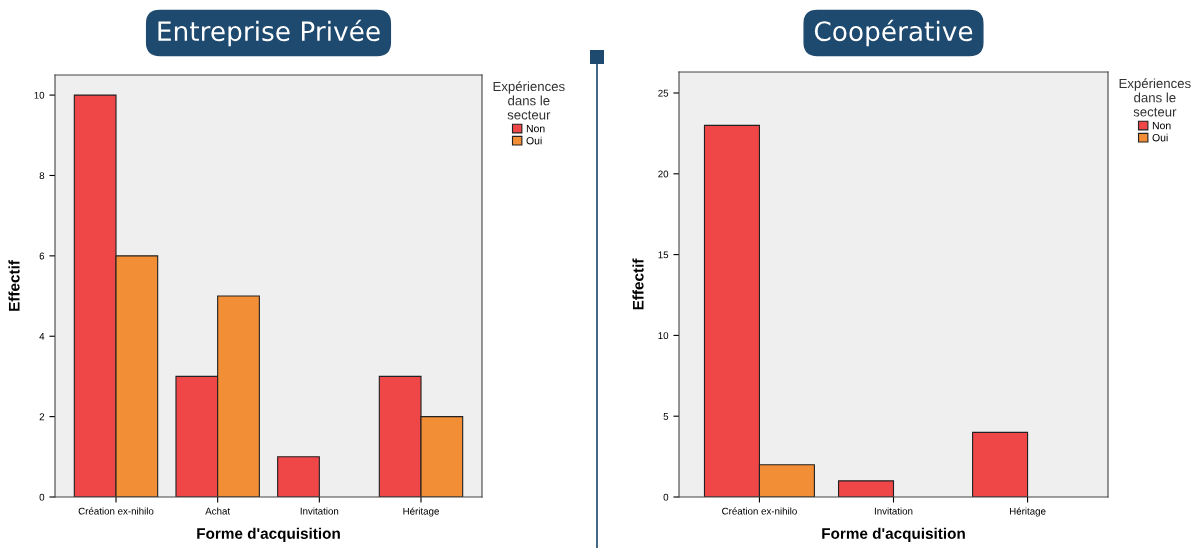  I want to click on chart-title: Entreprise Privée, so click(269, 33).